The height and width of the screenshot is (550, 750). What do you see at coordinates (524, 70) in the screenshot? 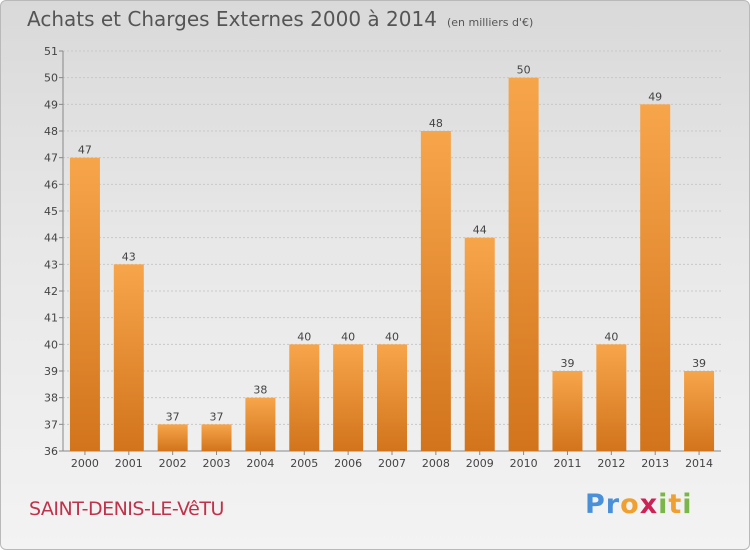
I see `data-label-2010: 50` at bounding box center [524, 70].